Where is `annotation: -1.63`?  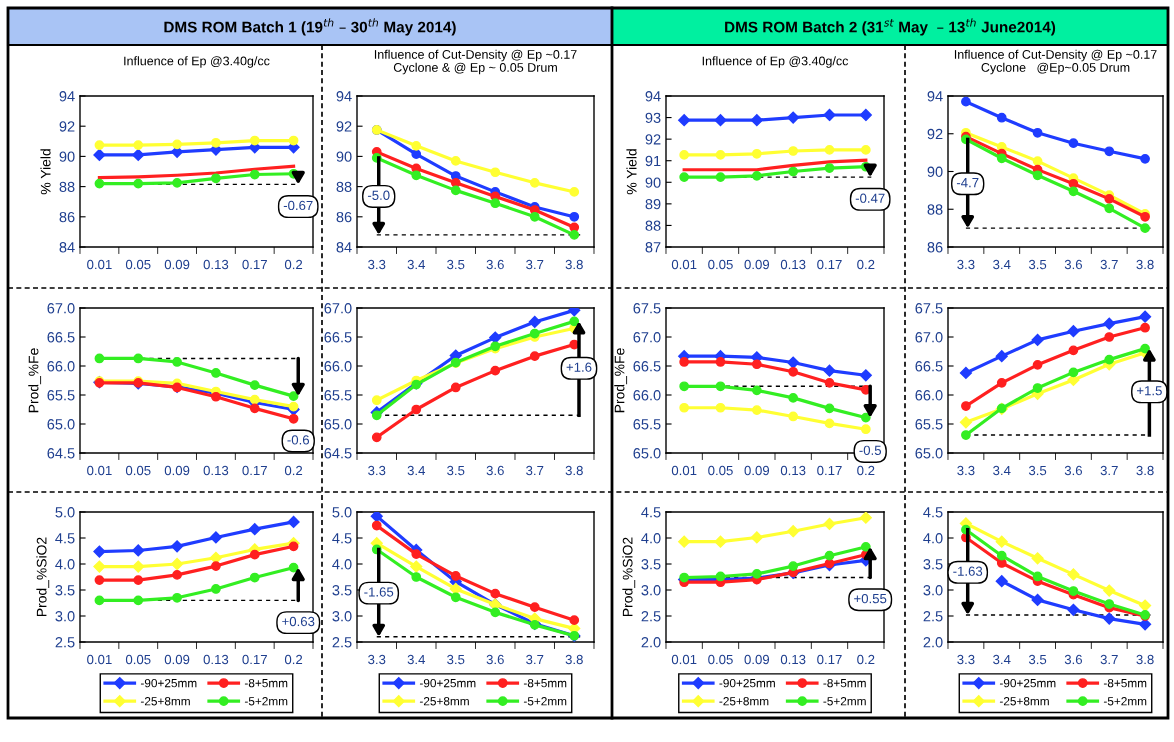
annotation: -1.63 is located at coordinates (968, 571).